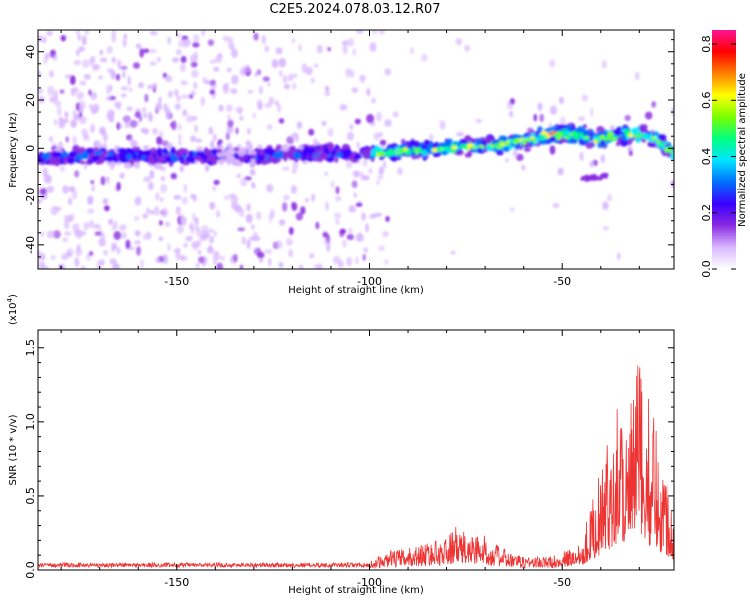 The image size is (750, 600). I want to click on spectrogram-y-tick-label: 40, so click(30, 52).